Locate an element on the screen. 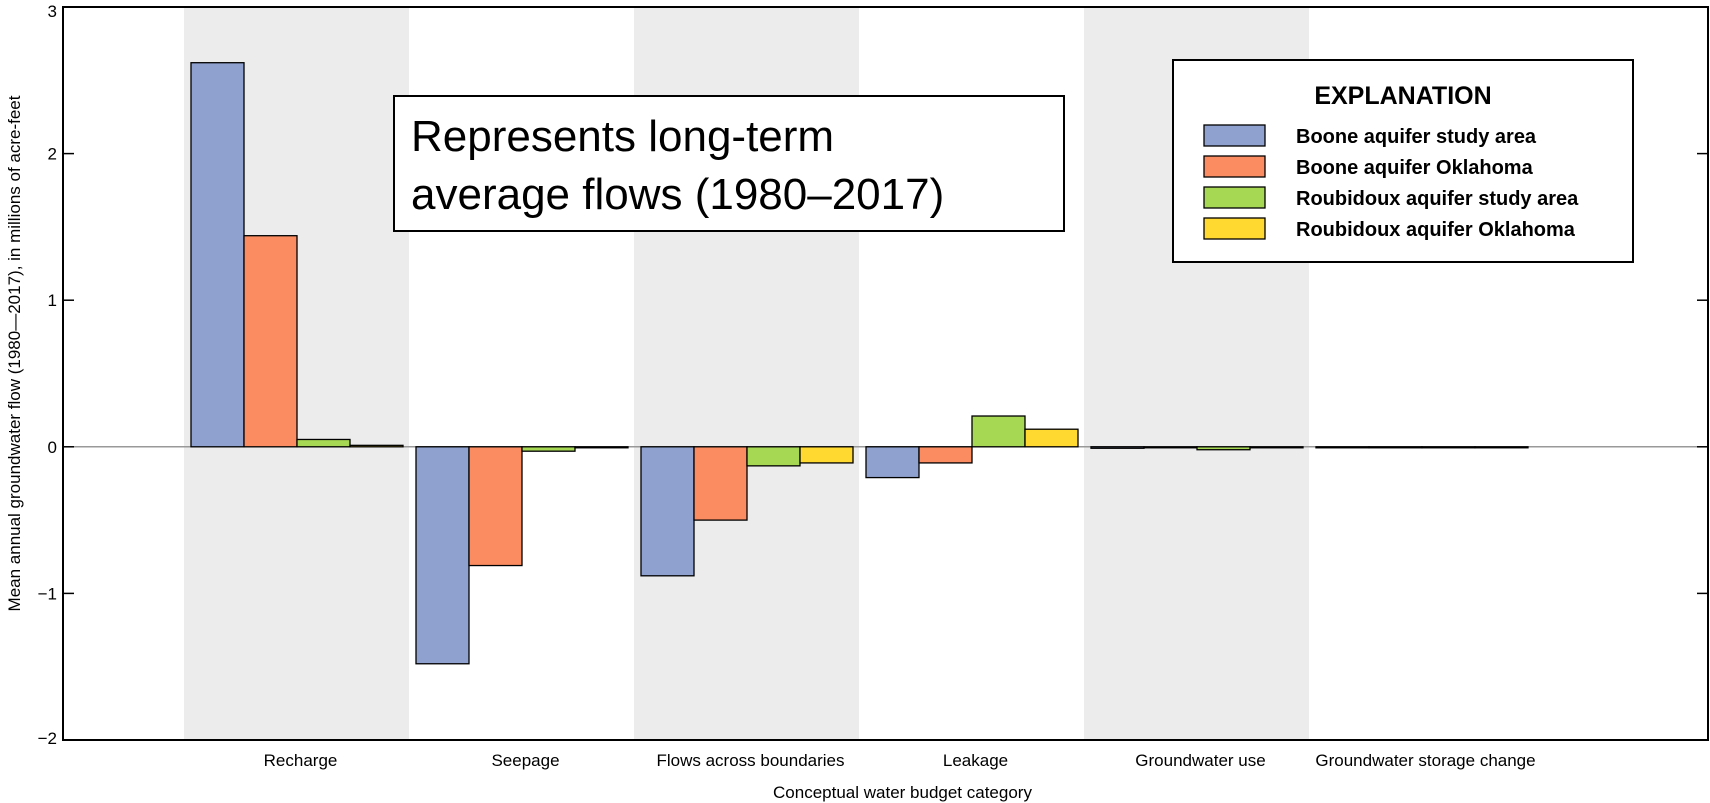  legend-title: EXPLANATION is located at coordinates (1402, 96).